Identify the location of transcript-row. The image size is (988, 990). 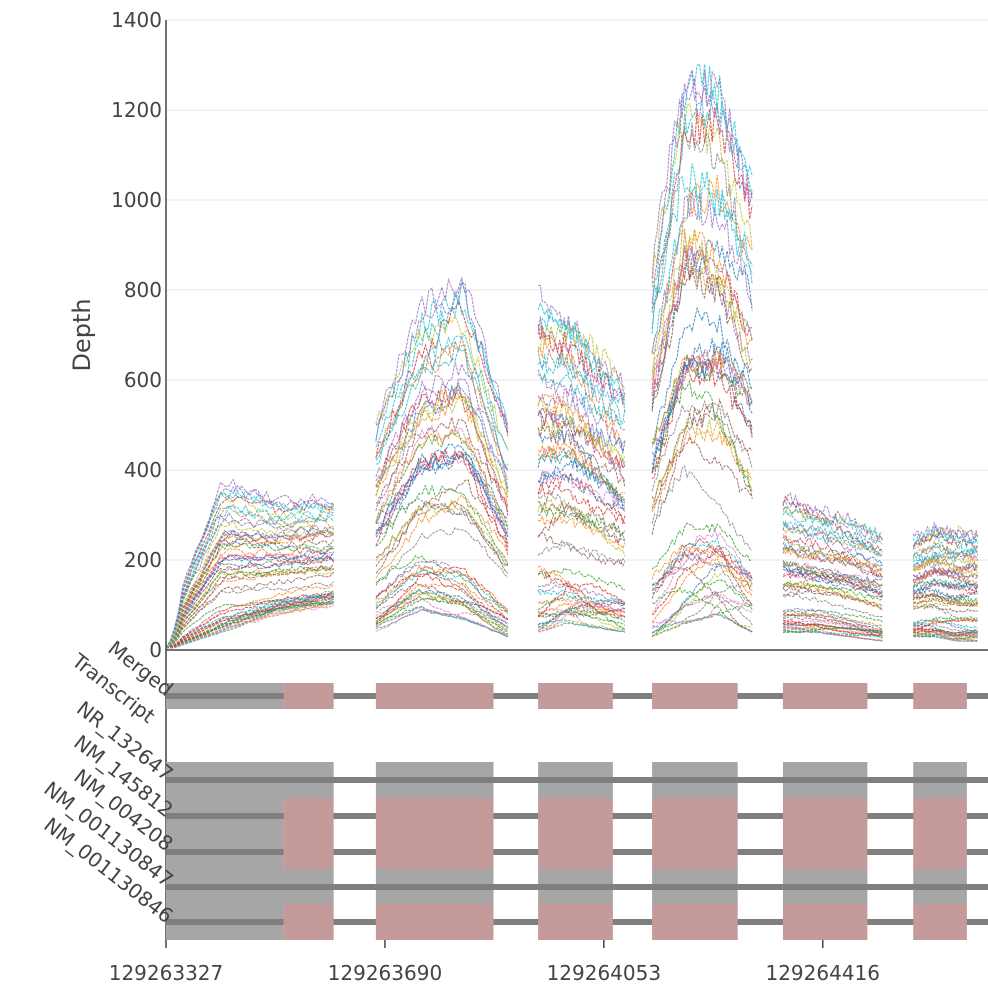
(577, 852).